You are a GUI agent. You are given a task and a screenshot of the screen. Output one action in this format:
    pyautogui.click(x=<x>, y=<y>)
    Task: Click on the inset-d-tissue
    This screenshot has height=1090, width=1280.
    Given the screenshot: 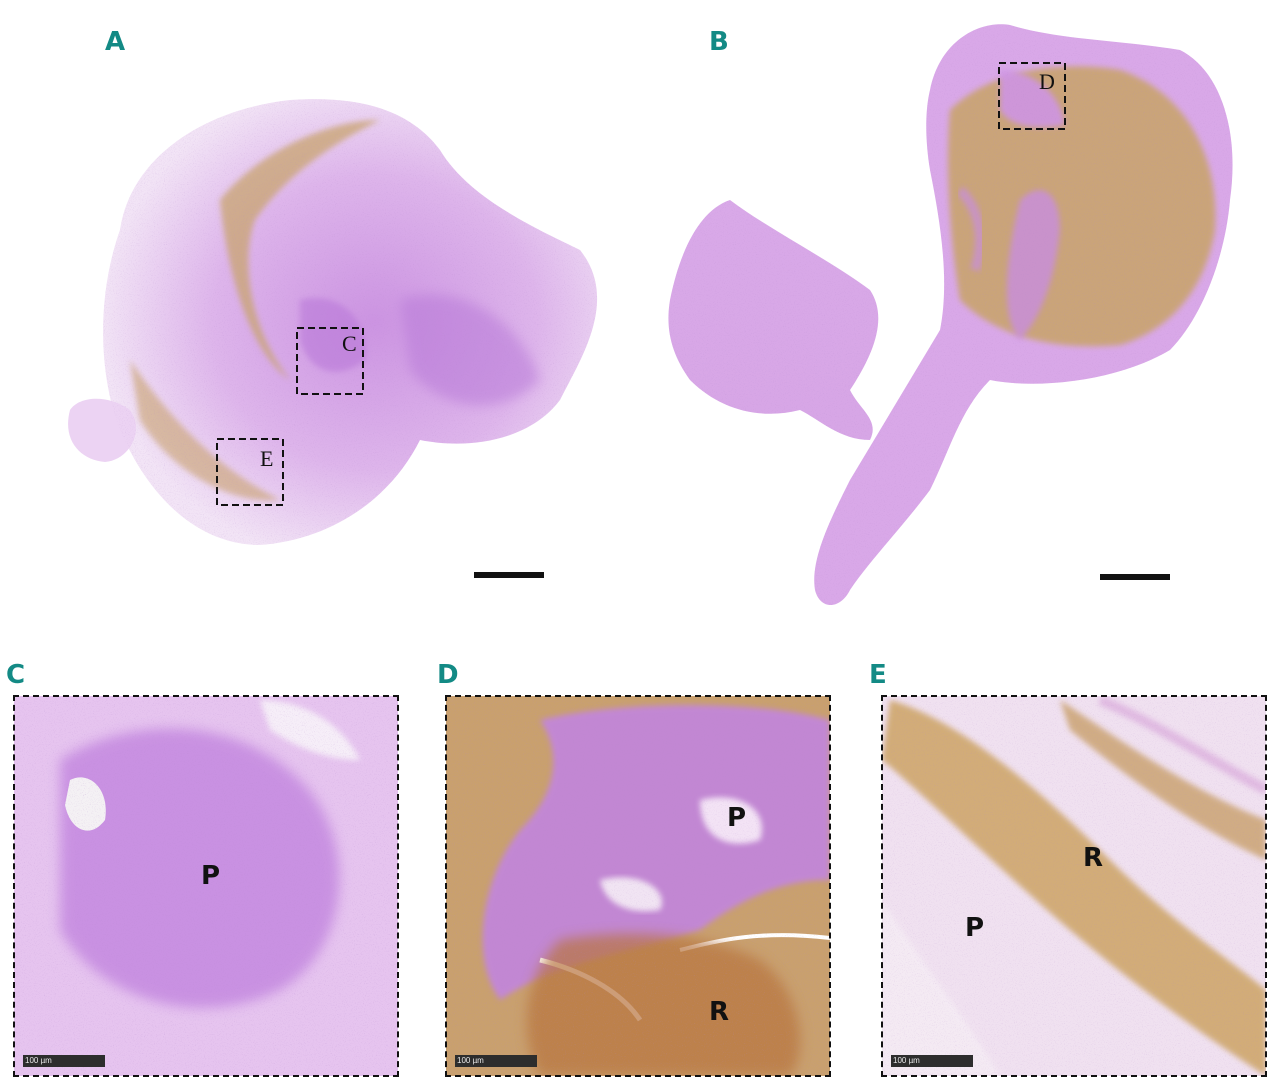 What is the action you would take?
    pyautogui.click(x=638, y=886)
    